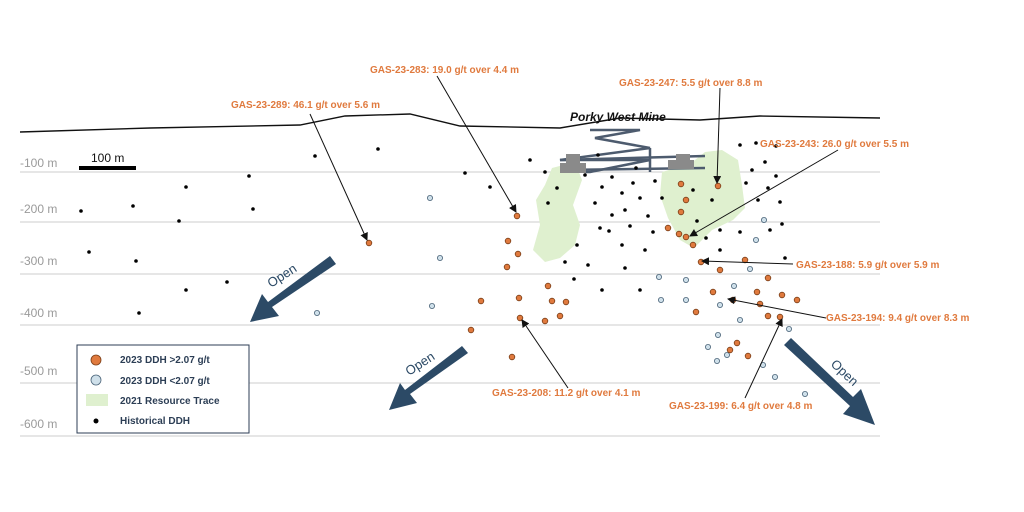  What do you see at coordinates (97, 400) in the screenshot?
I see `legend-swatch-resource` at bounding box center [97, 400].